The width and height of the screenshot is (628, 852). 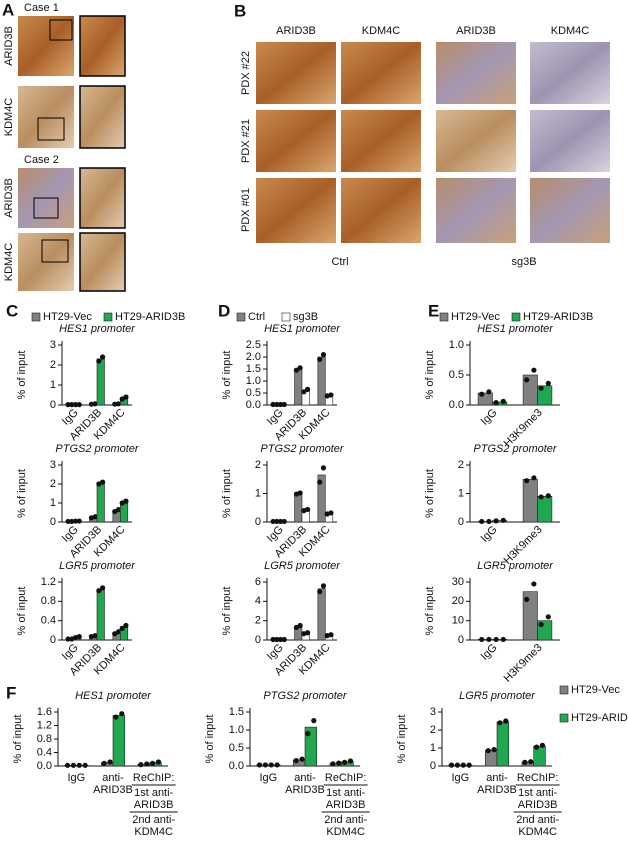 What do you see at coordinates (53, 465) in the screenshot?
I see `y-tick-label: 3` at bounding box center [53, 465].